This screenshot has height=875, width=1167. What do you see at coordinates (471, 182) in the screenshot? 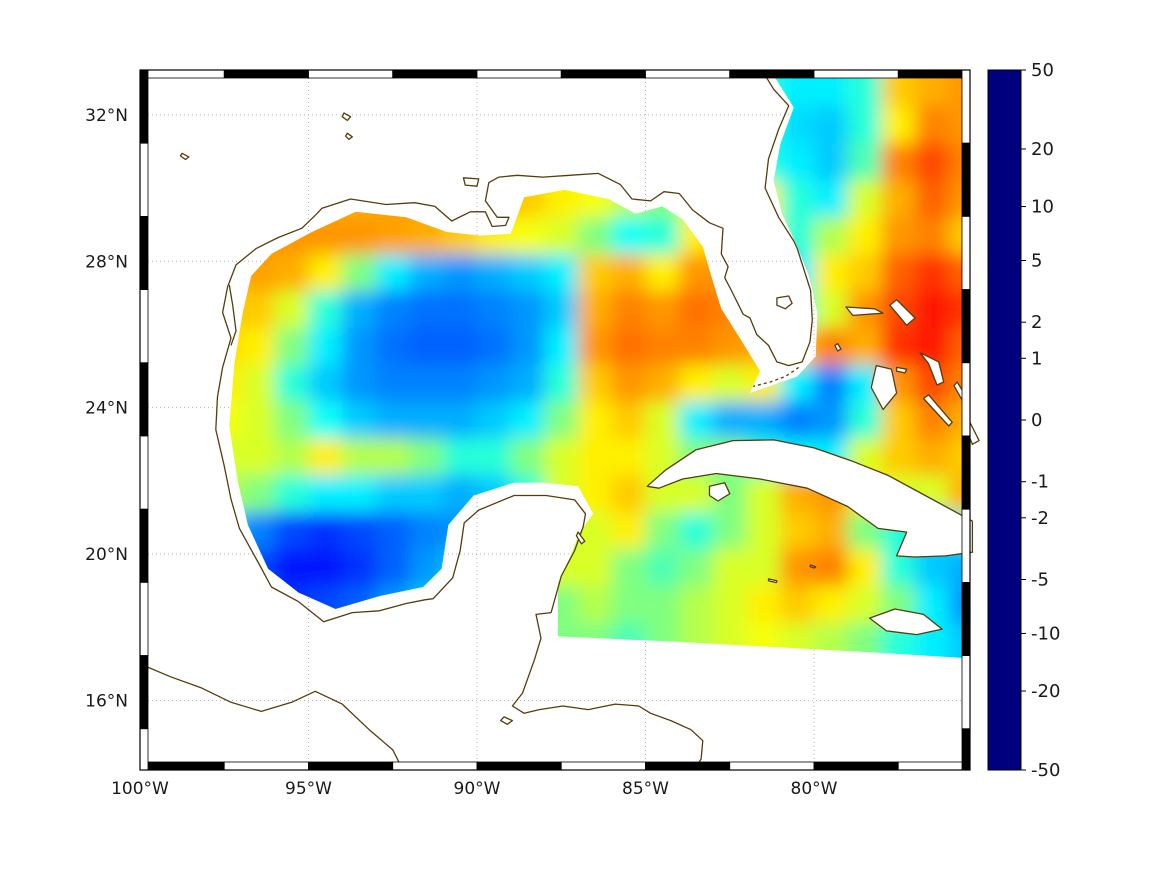
I see `lake-outline` at bounding box center [471, 182].